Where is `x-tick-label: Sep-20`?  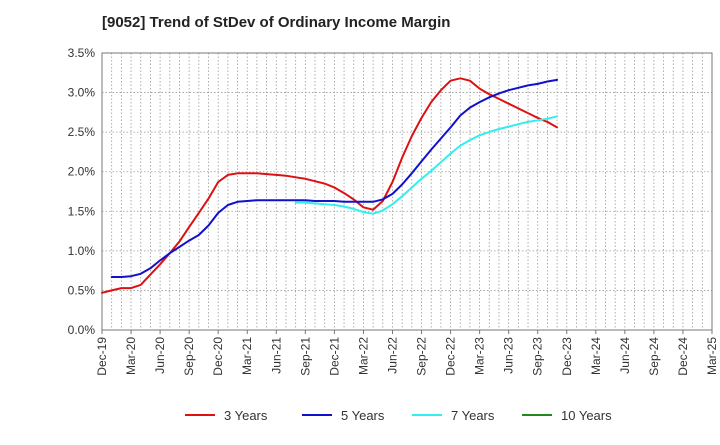
x-tick-label: Sep-20 is located at coordinates (189, 356).